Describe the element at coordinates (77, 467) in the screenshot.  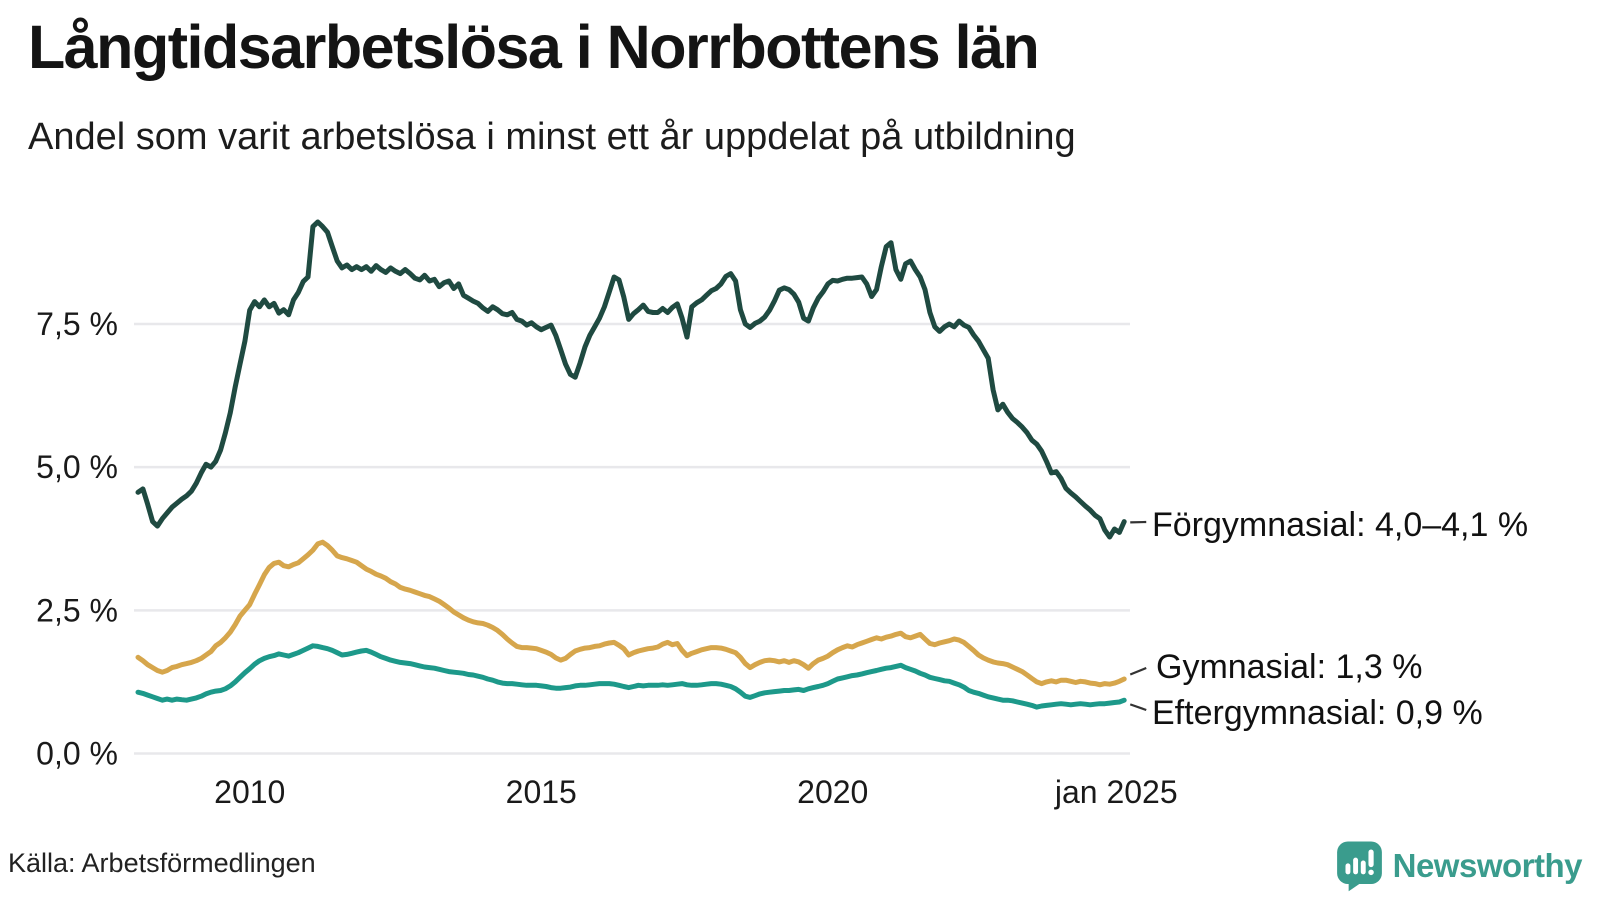
I see `y-tick-label: 5,0 %` at that location.